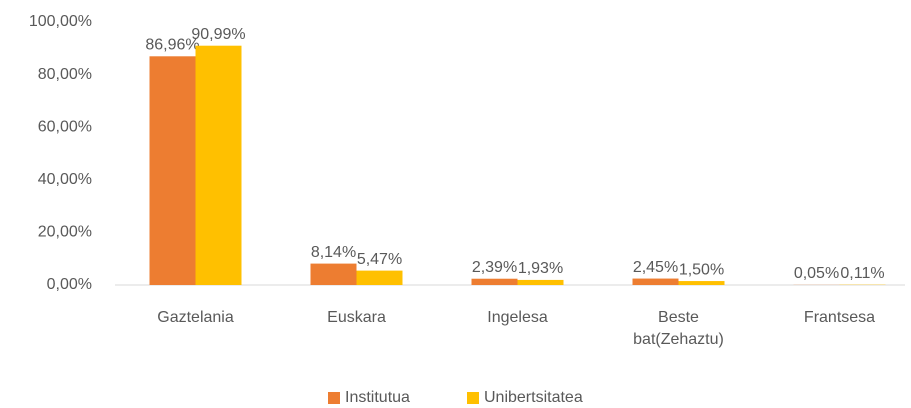 This screenshot has height=408, width=911. What do you see at coordinates (218, 34) in the screenshot?
I see `value-label: 90,99%` at bounding box center [218, 34].